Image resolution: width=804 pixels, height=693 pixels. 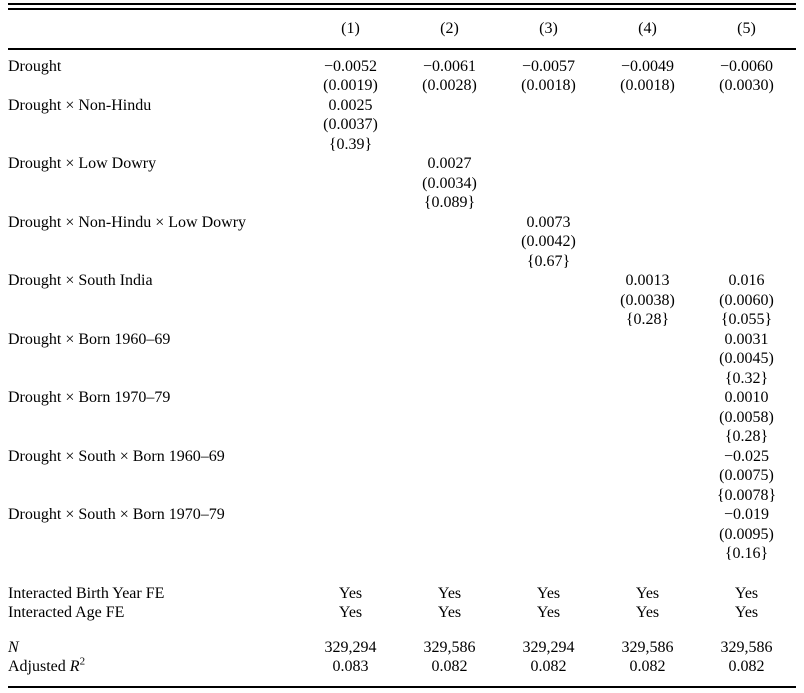 What do you see at coordinates (647, 66) in the screenshot?
I see `coefficient-value: −0.0049` at bounding box center [647, 66].